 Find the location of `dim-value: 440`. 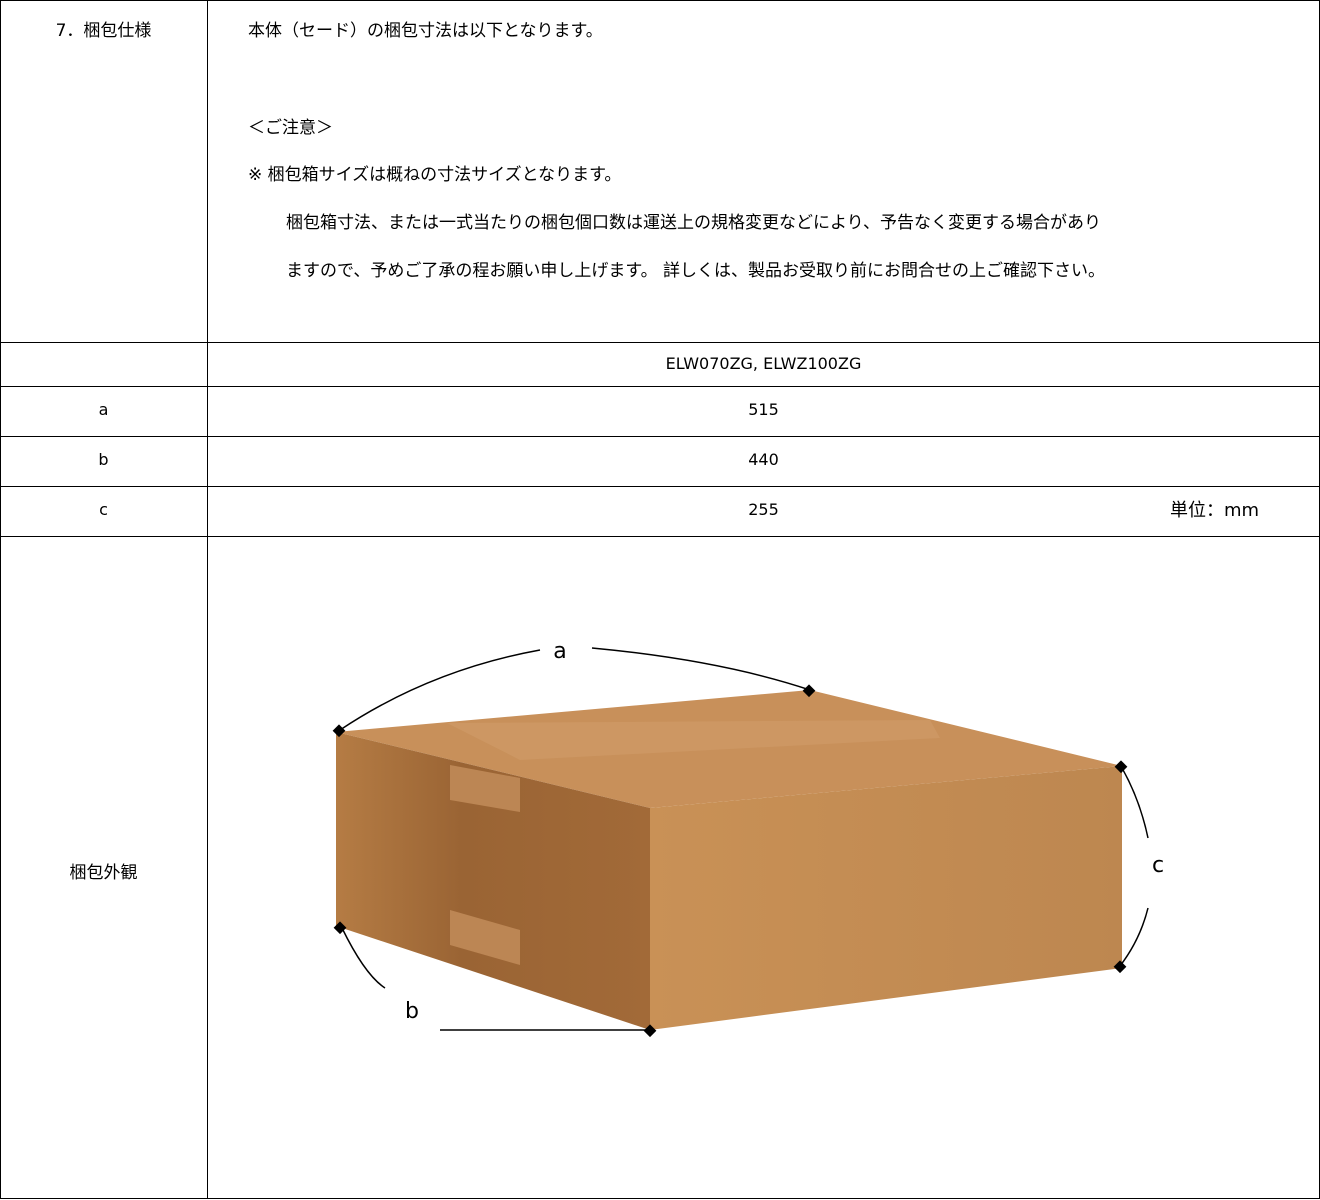

dim-value: 440 is located at coordinates (763, 459).